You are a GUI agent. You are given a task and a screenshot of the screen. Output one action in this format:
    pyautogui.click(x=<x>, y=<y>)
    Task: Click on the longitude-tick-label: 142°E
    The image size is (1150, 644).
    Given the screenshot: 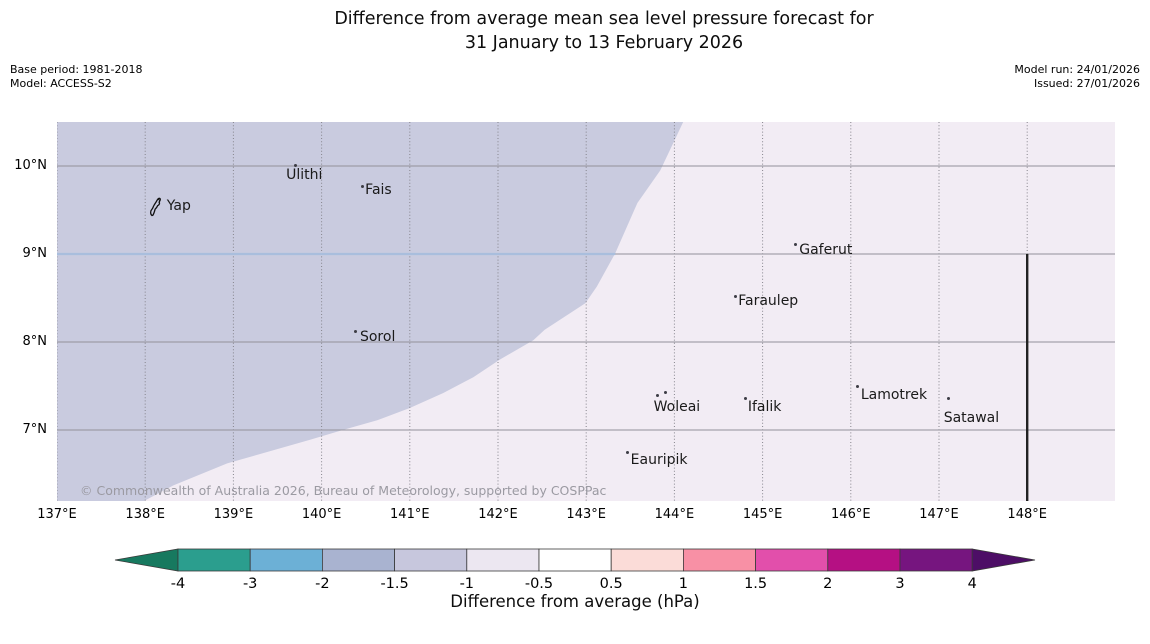 What is the action you would take?
    pyautogui.click(x=498, y=514)
    